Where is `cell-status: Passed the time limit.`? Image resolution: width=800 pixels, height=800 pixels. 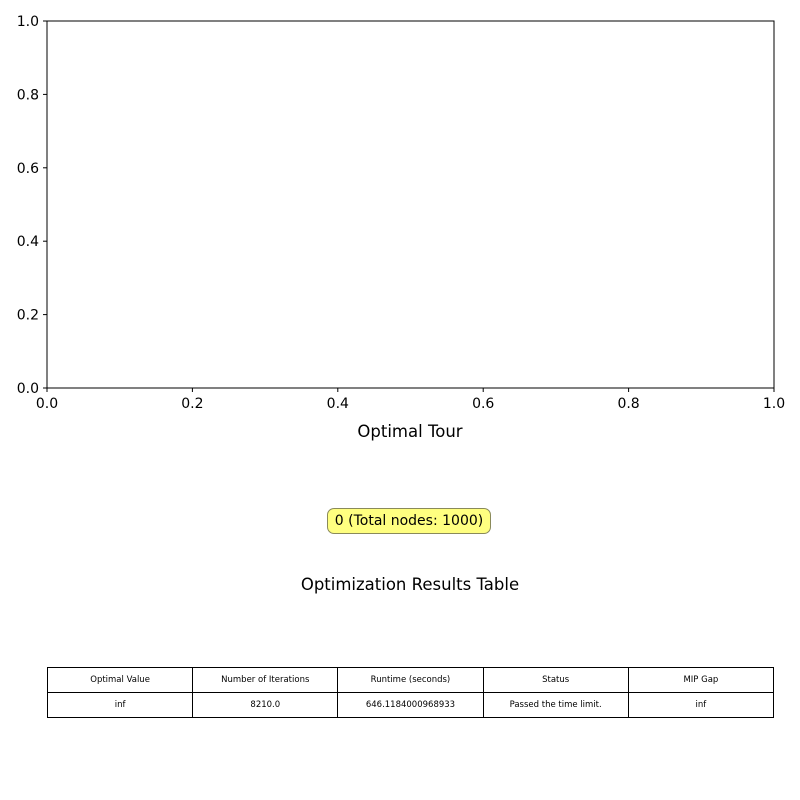 cell-status: Passed the time limit. is located at coordinates (555, 705).